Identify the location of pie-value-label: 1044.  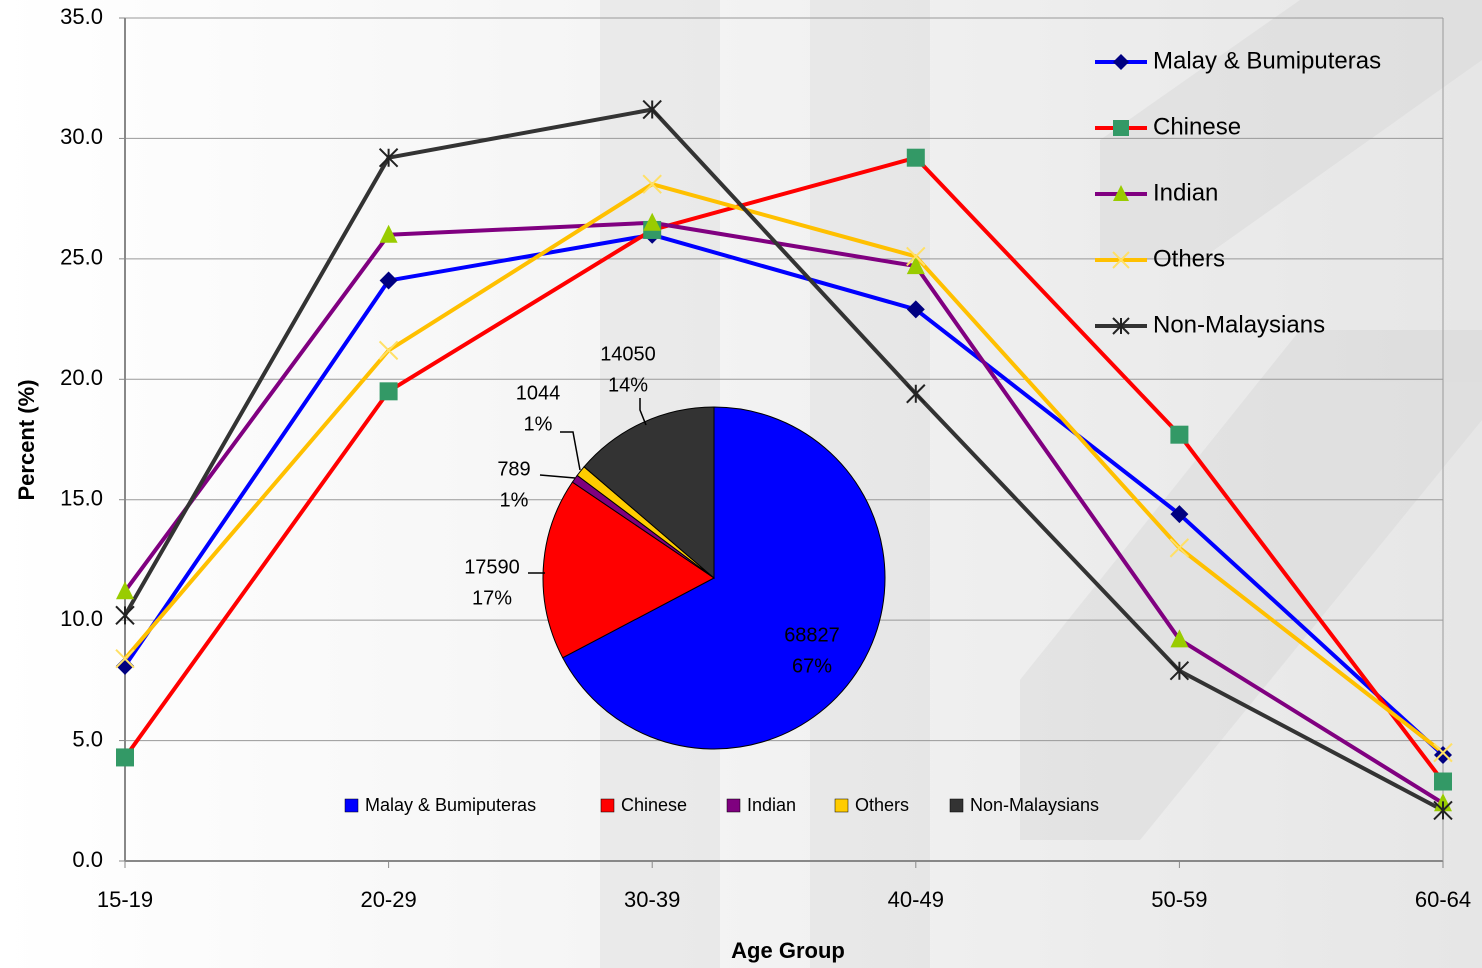
(538, 393).